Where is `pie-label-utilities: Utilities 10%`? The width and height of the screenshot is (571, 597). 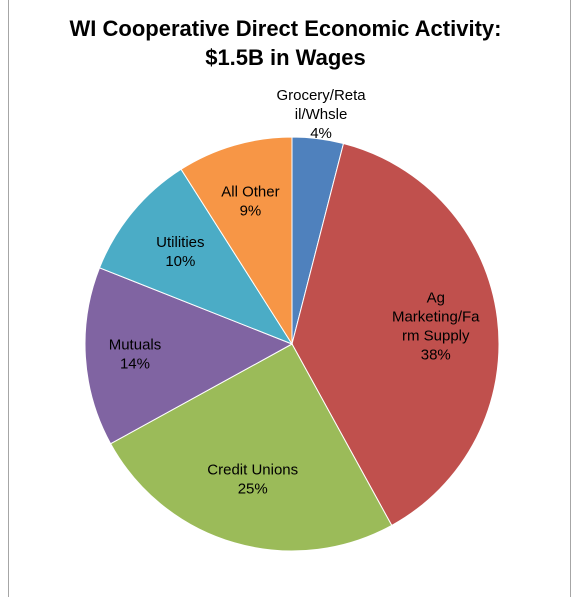 pie-label-utilities: Utilities 10% is located at coordinates (180, 252).